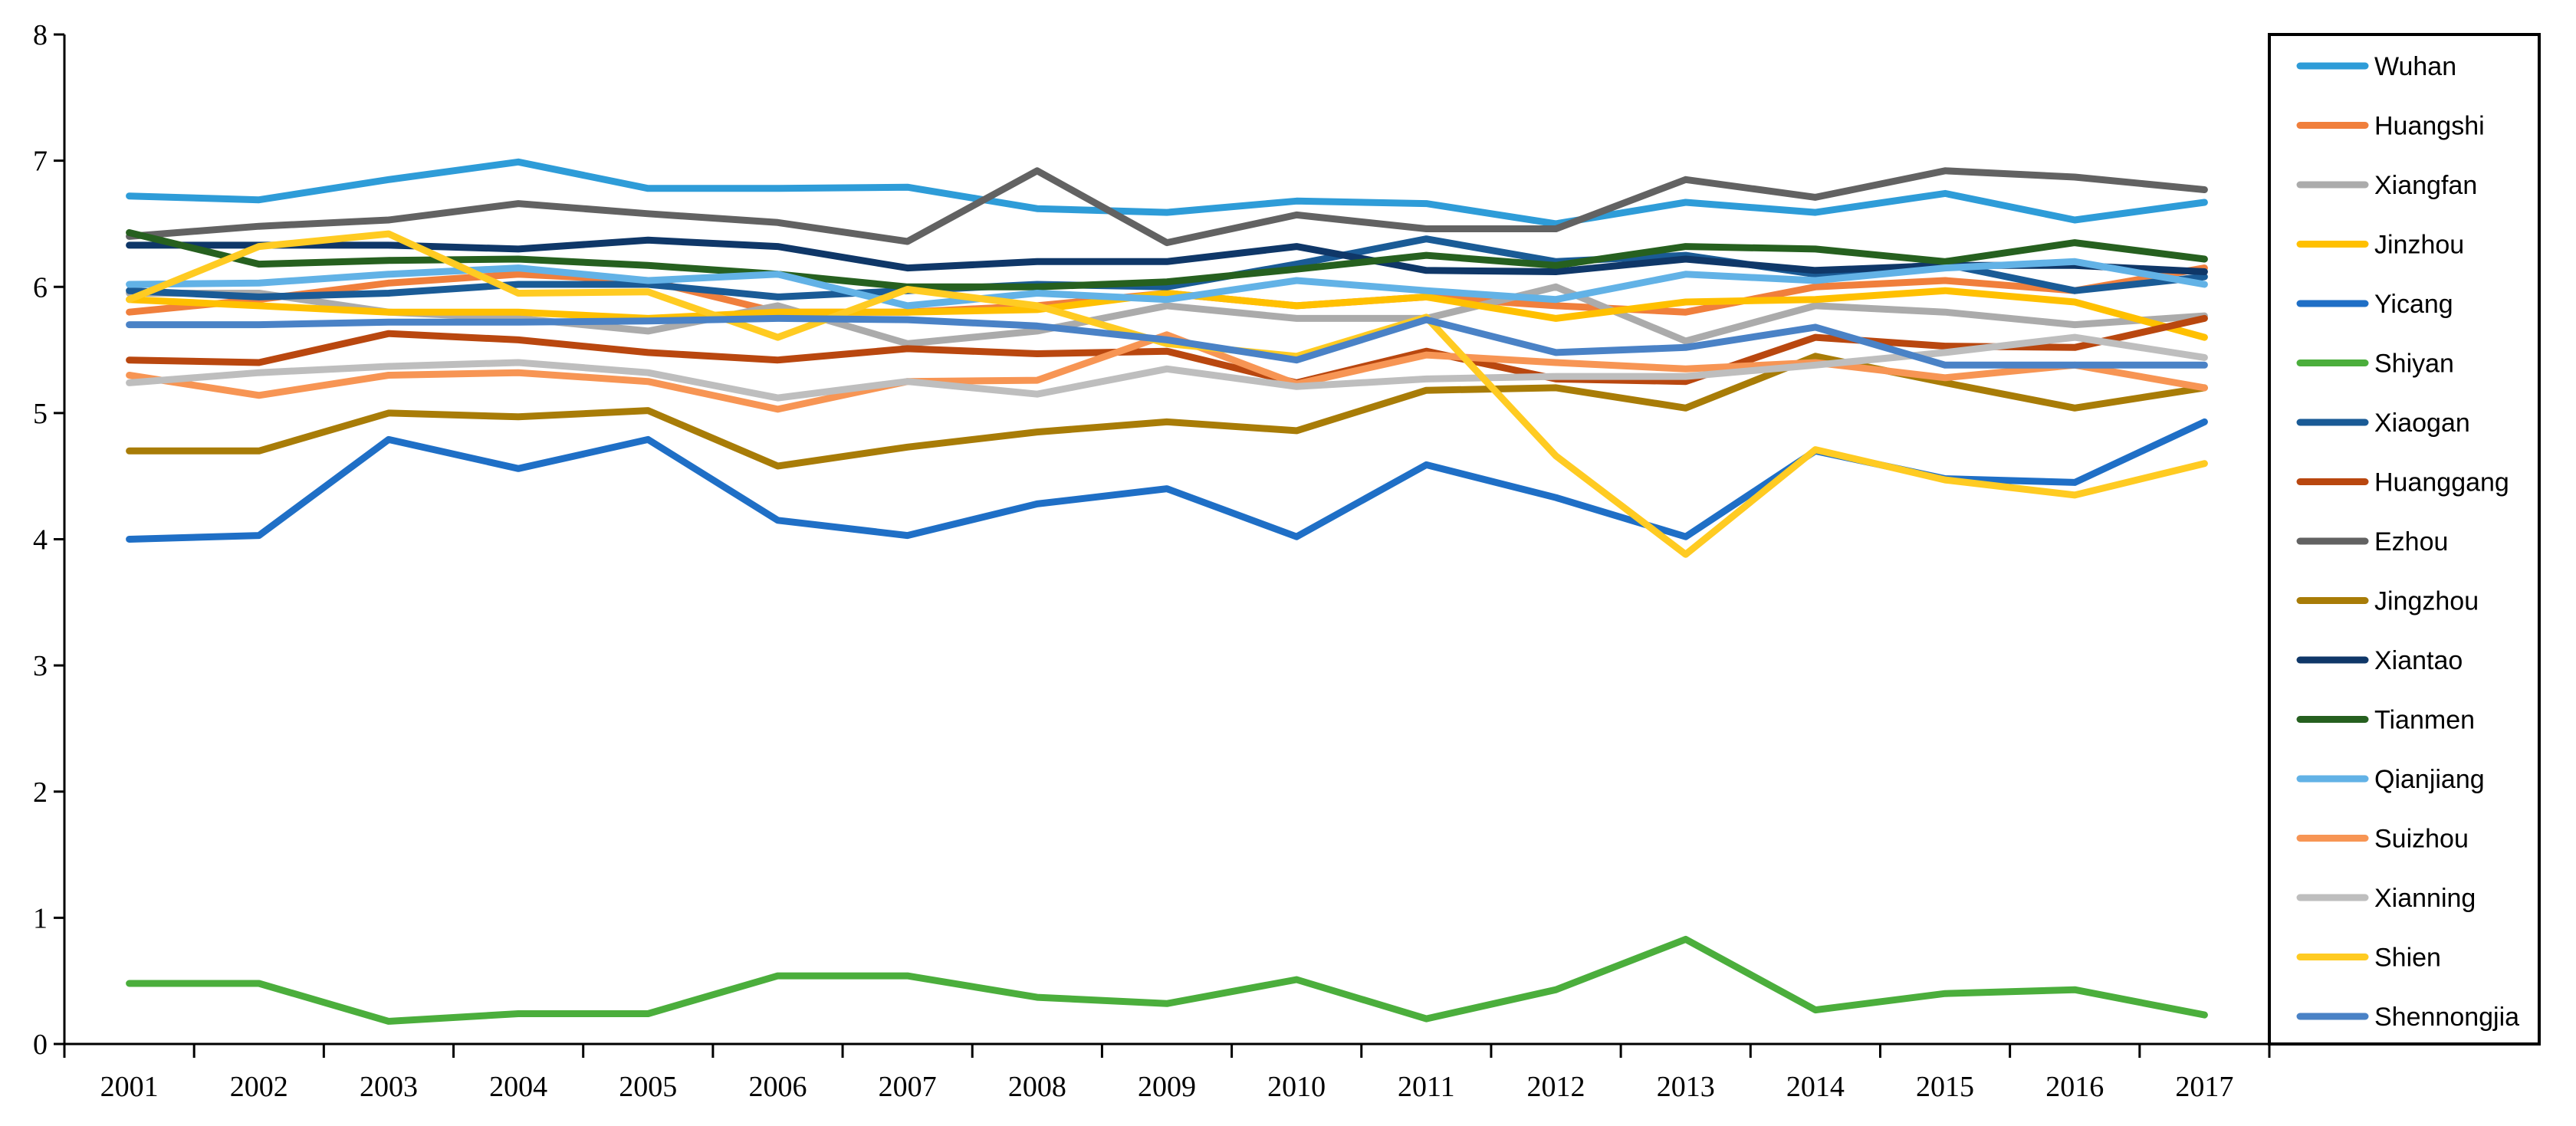  I want to click on series-line-wuhan, so click(1167, 193).